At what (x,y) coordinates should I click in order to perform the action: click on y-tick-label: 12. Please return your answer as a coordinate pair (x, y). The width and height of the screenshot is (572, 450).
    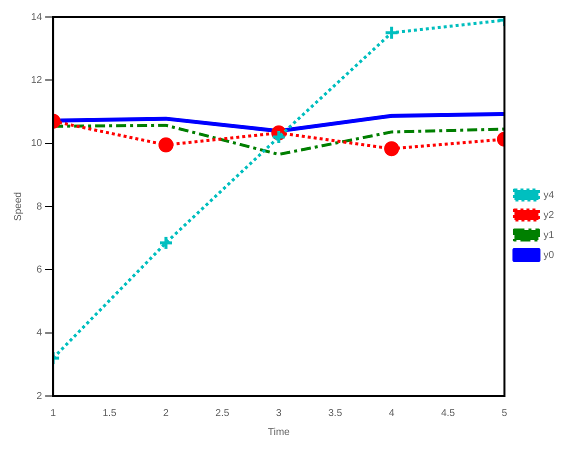
    Looking at the image, I should click on (37, 80).